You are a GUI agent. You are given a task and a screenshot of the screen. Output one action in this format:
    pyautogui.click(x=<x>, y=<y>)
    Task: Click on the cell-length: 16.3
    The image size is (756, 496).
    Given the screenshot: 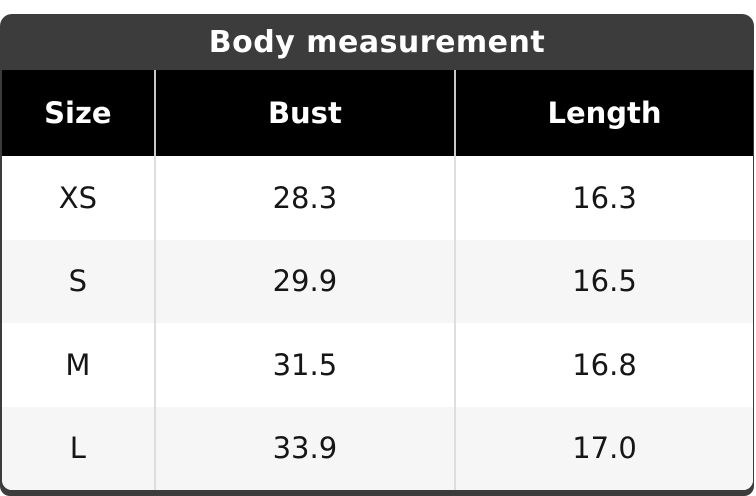 What is the action you would take?
    pyautogui.click(x=603, y=198)
    